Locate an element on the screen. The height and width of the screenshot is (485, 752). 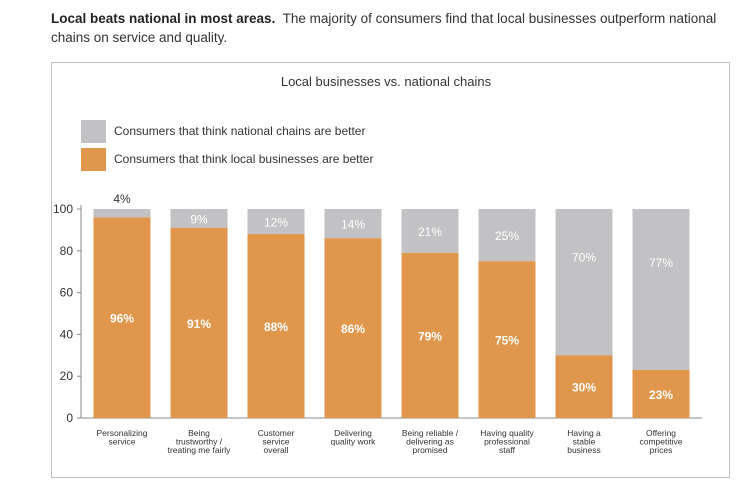
bar-label-national: 25% is located at coordinates (507, 236).